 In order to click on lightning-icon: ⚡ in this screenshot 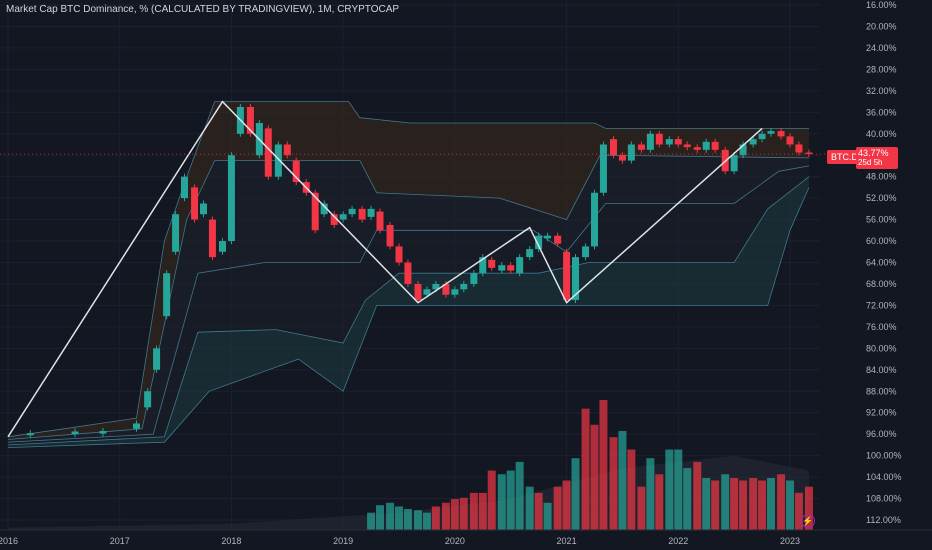, I will do `click(808, 521)`.